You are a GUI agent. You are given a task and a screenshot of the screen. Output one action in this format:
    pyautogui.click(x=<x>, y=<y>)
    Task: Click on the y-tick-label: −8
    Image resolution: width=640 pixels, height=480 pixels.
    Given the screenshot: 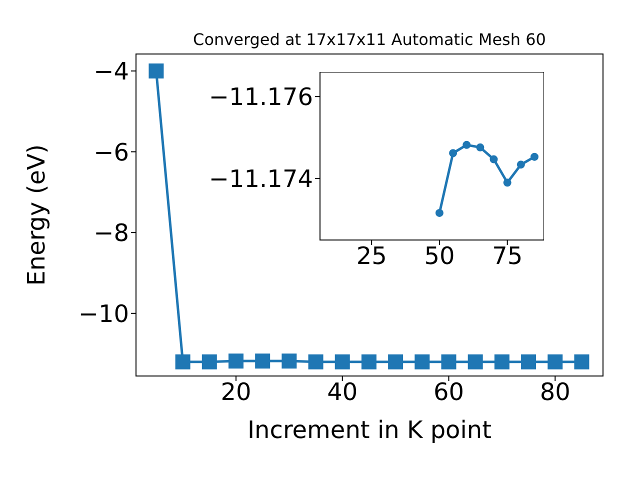 What is the action you would take?
    pyautogui.click(x=111, y=233)
    